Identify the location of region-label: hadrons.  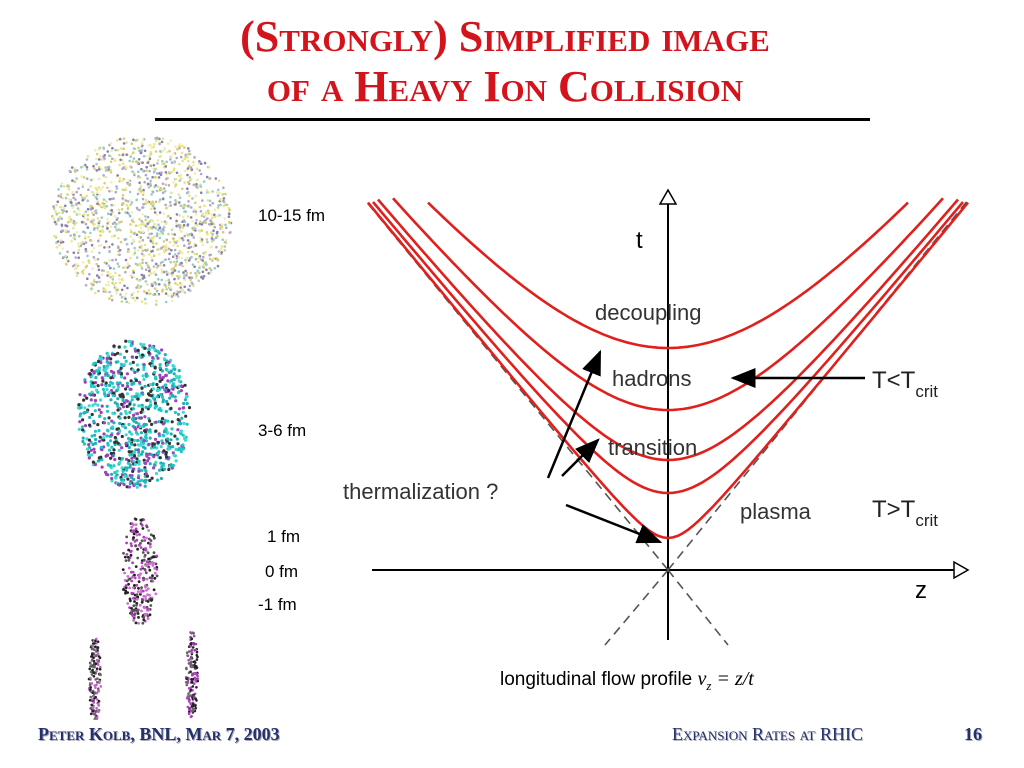
(652, 378).